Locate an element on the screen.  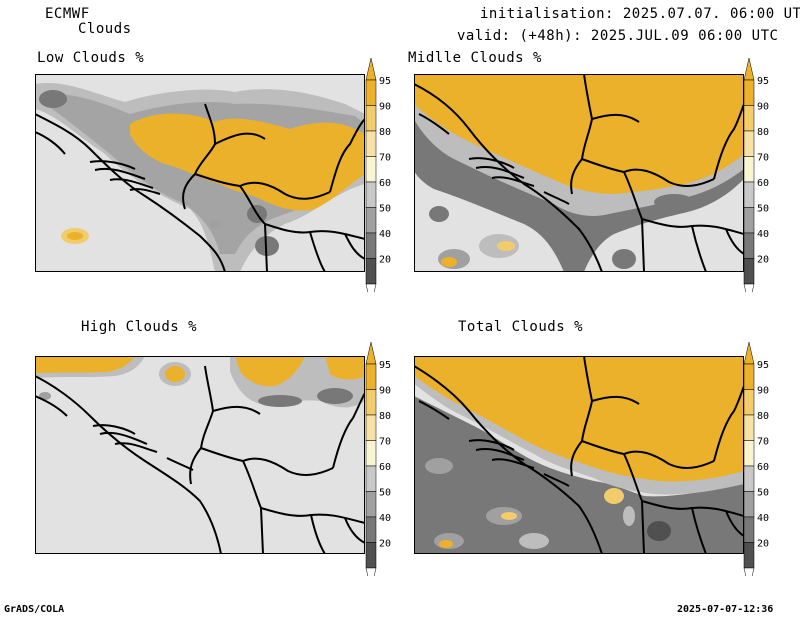
map-middle-clouds is located at coordinates (579, 173).